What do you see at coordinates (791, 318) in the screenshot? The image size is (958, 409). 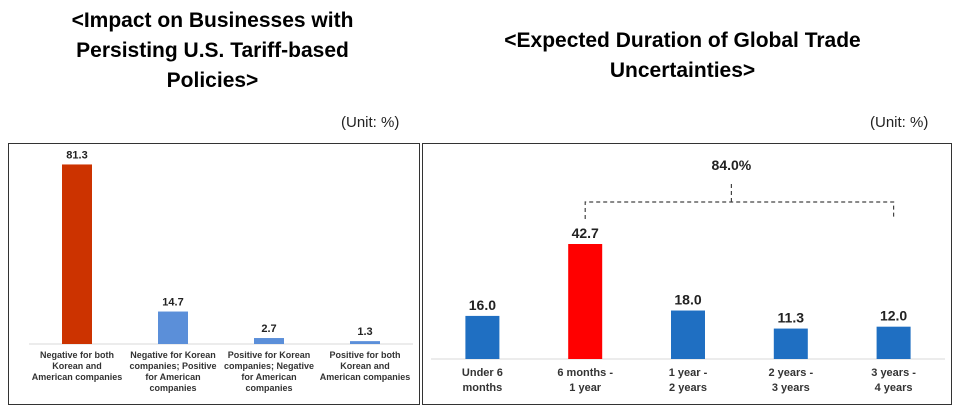 I see `value-label-4: 11.3` at bounding box center [791, 318].